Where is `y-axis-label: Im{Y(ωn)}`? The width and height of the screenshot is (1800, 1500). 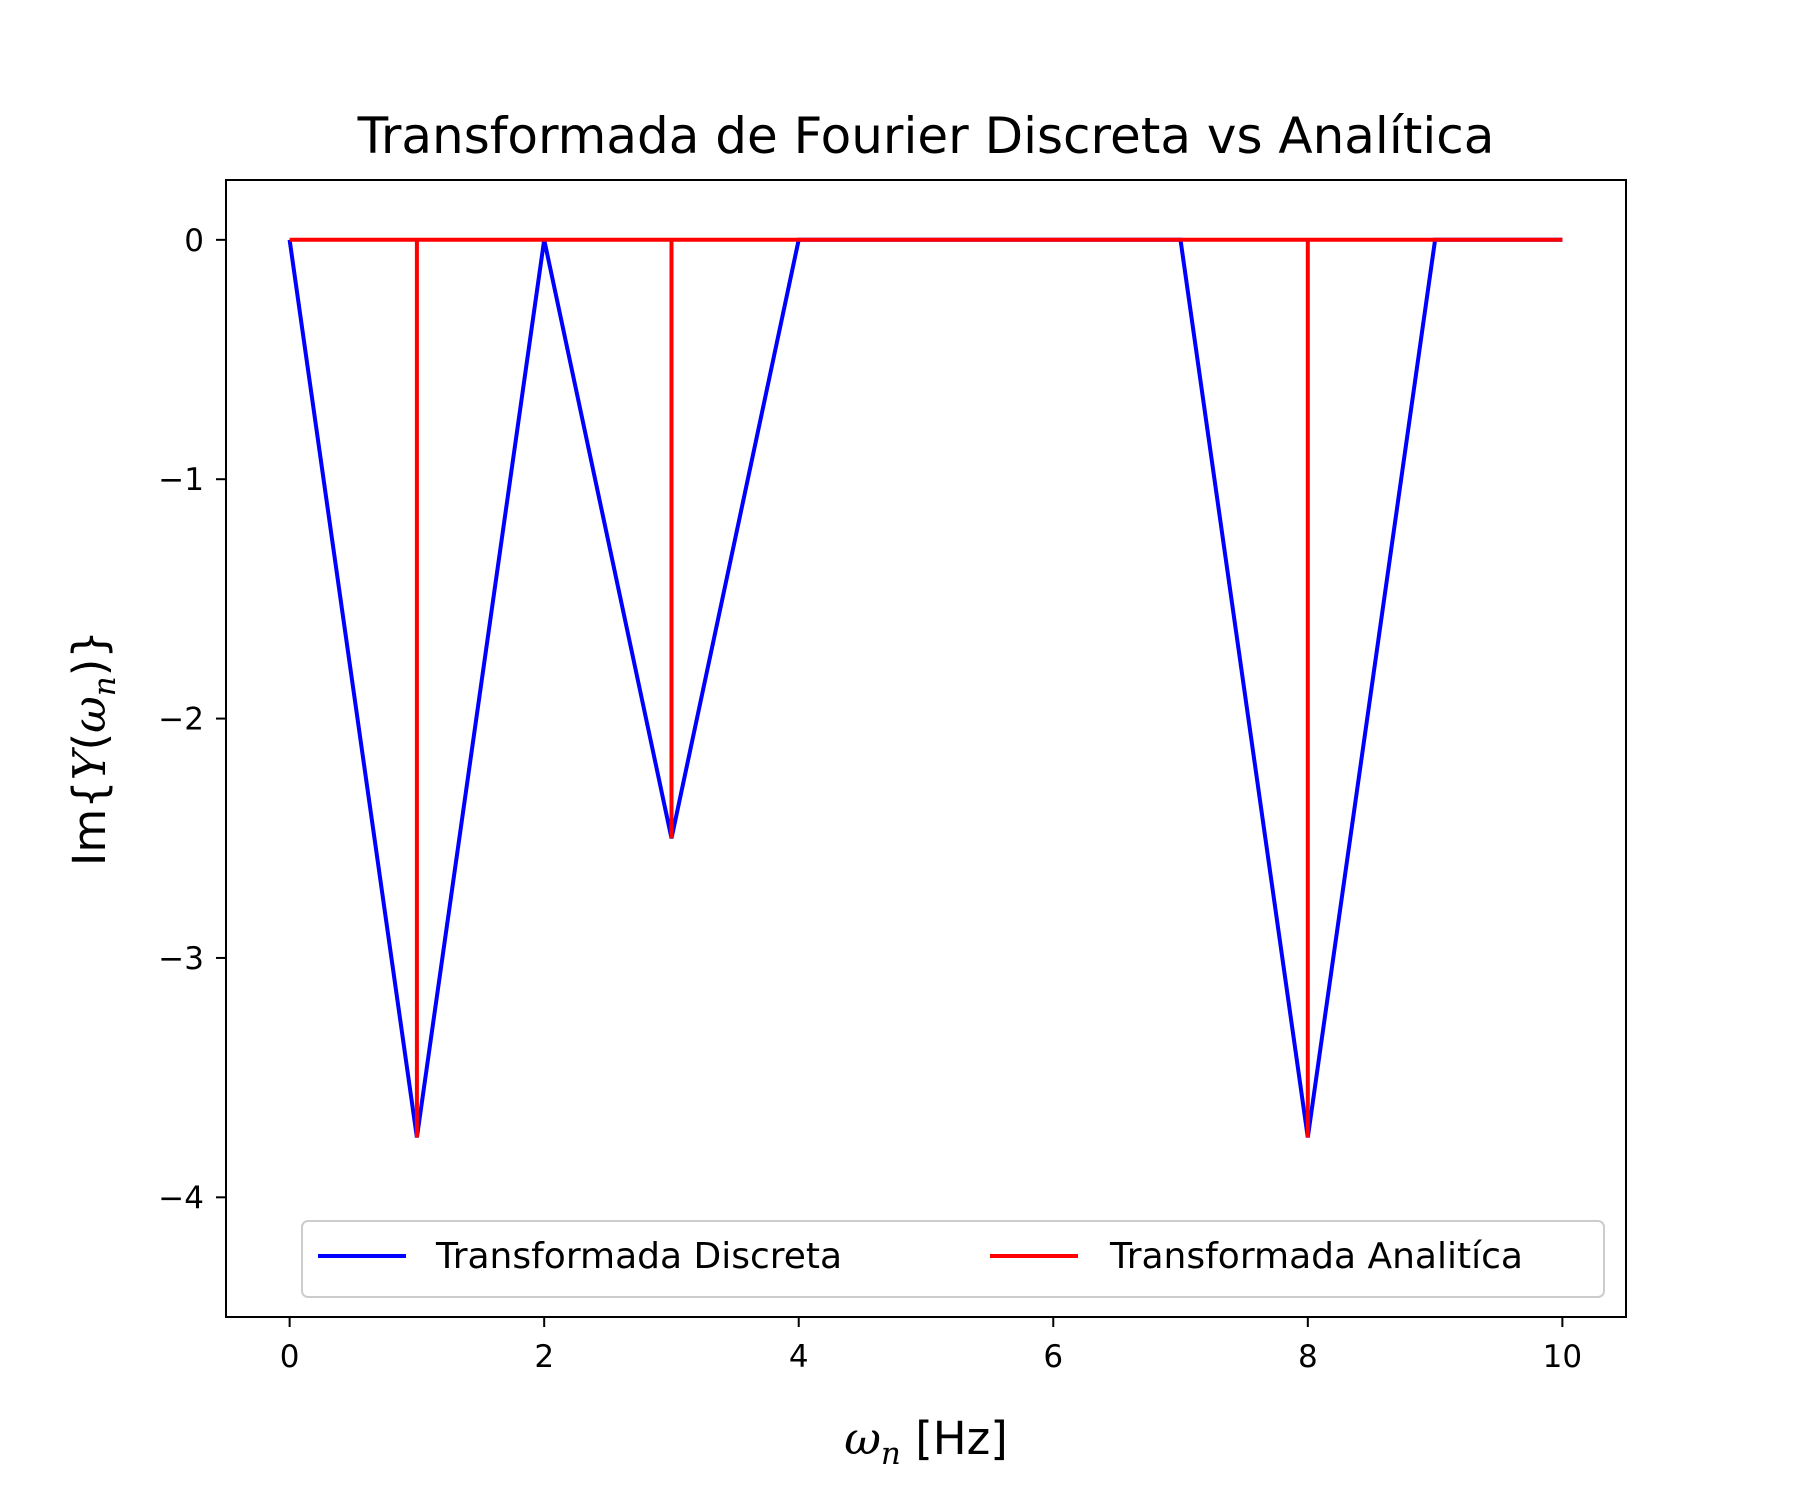 y-axis-label: Im{Y(ωn)} is located at coordinates (93, 748).